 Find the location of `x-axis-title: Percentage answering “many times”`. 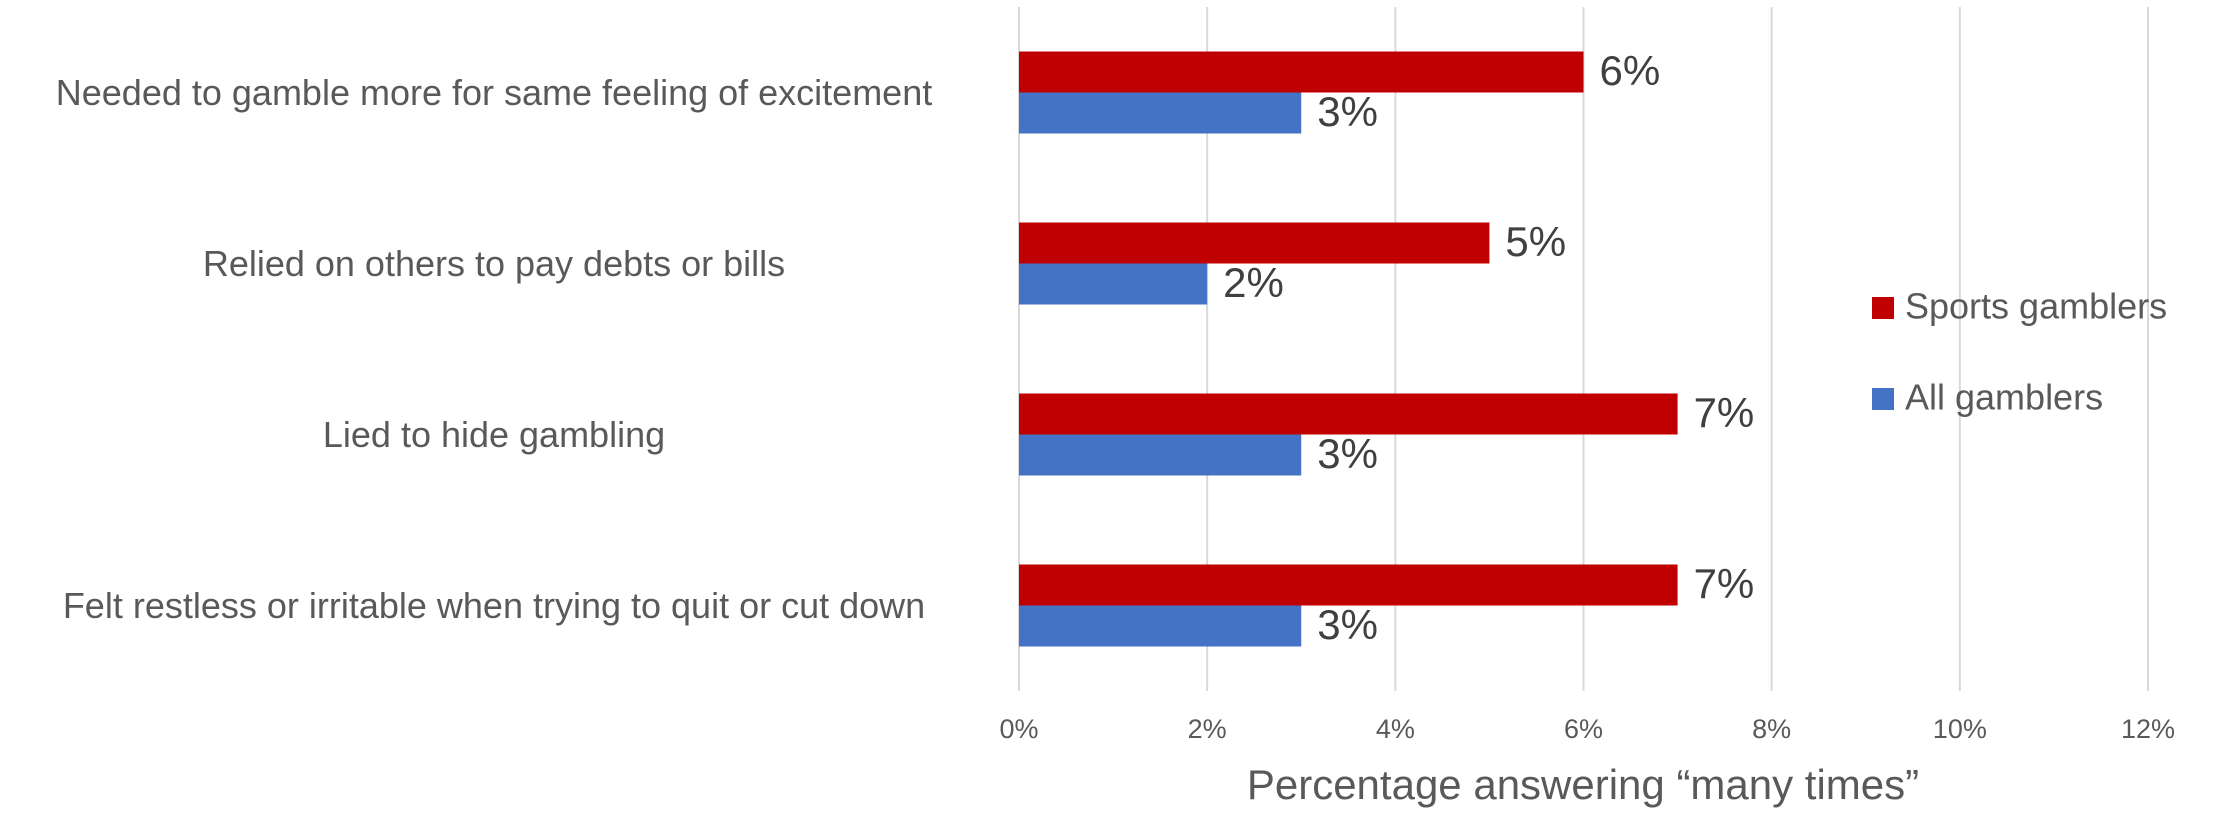

x-axis-title: Percentage answering “many times” is located at coordinates (1583, 784).